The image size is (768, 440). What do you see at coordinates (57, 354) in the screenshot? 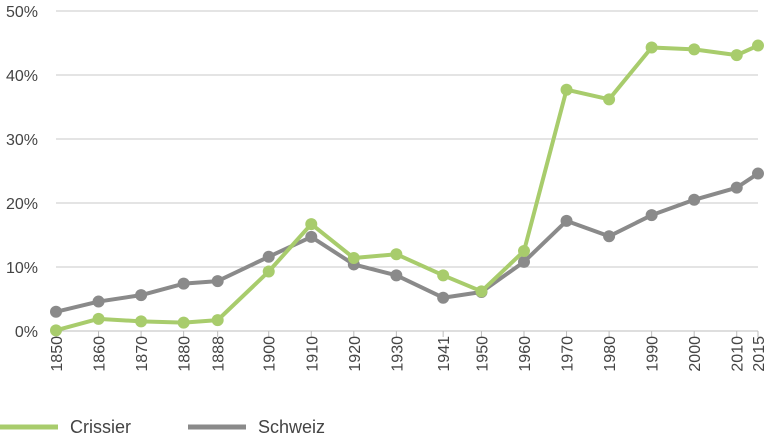
I see `x-tick-label: 1850` at bounding box center [57, 354].